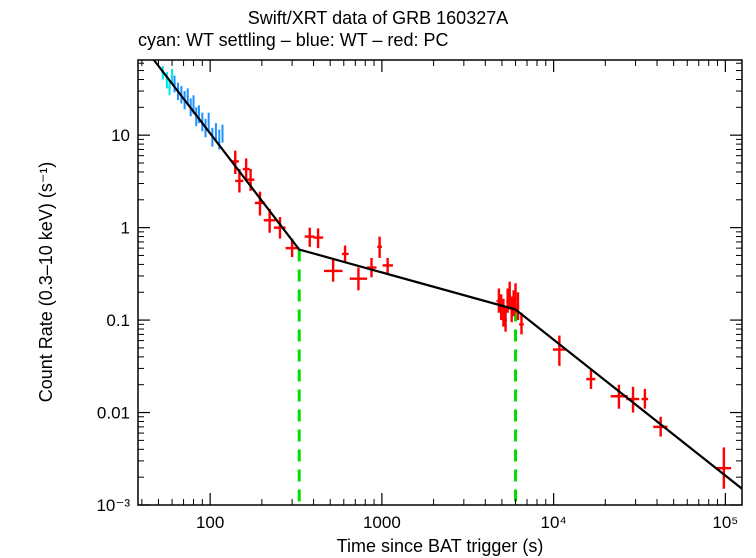  What do you see at coordinates (198, 112) in the screenshot?
I see `series-wt` at bounding box center [198, 112].